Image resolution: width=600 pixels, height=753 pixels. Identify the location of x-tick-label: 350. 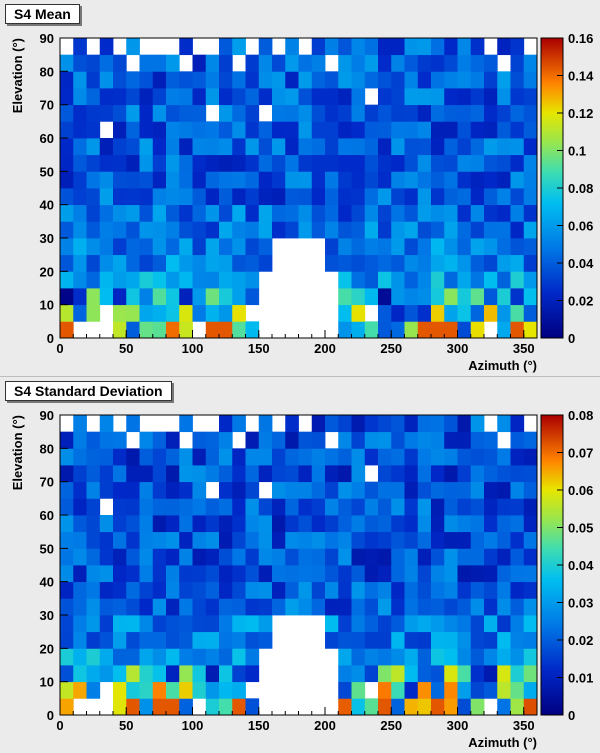
(524, 348).